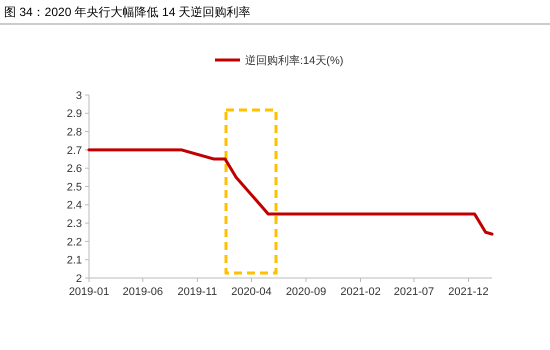  What do you see at coordinates (79, 96) in the screenshot?
I see `y-tick-label: 3` at bounding box center [79, 96].